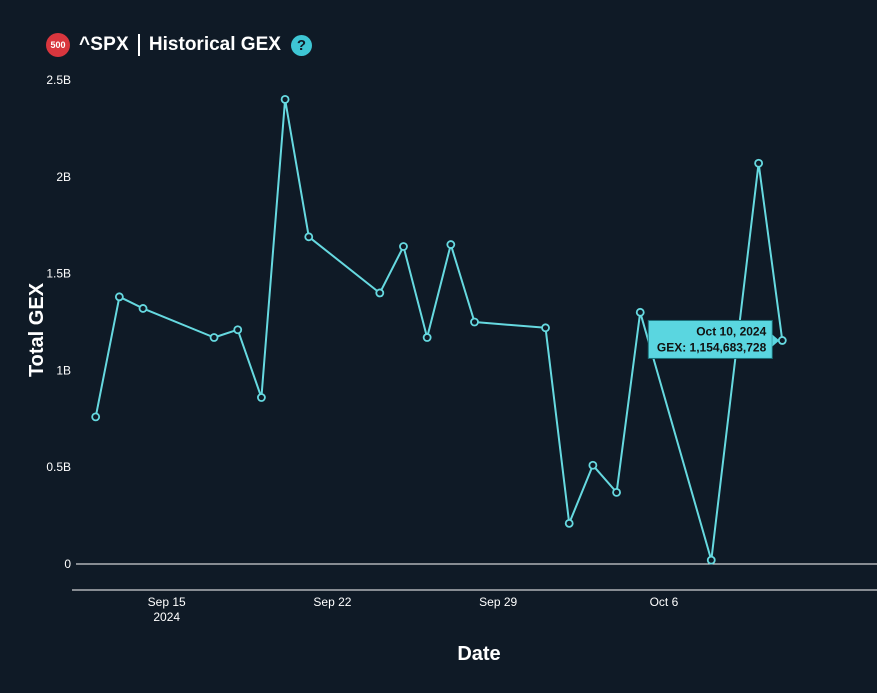 The image size is (877, 693). I want to click on spx-500-badge-icon: 500, so click(58, 45).